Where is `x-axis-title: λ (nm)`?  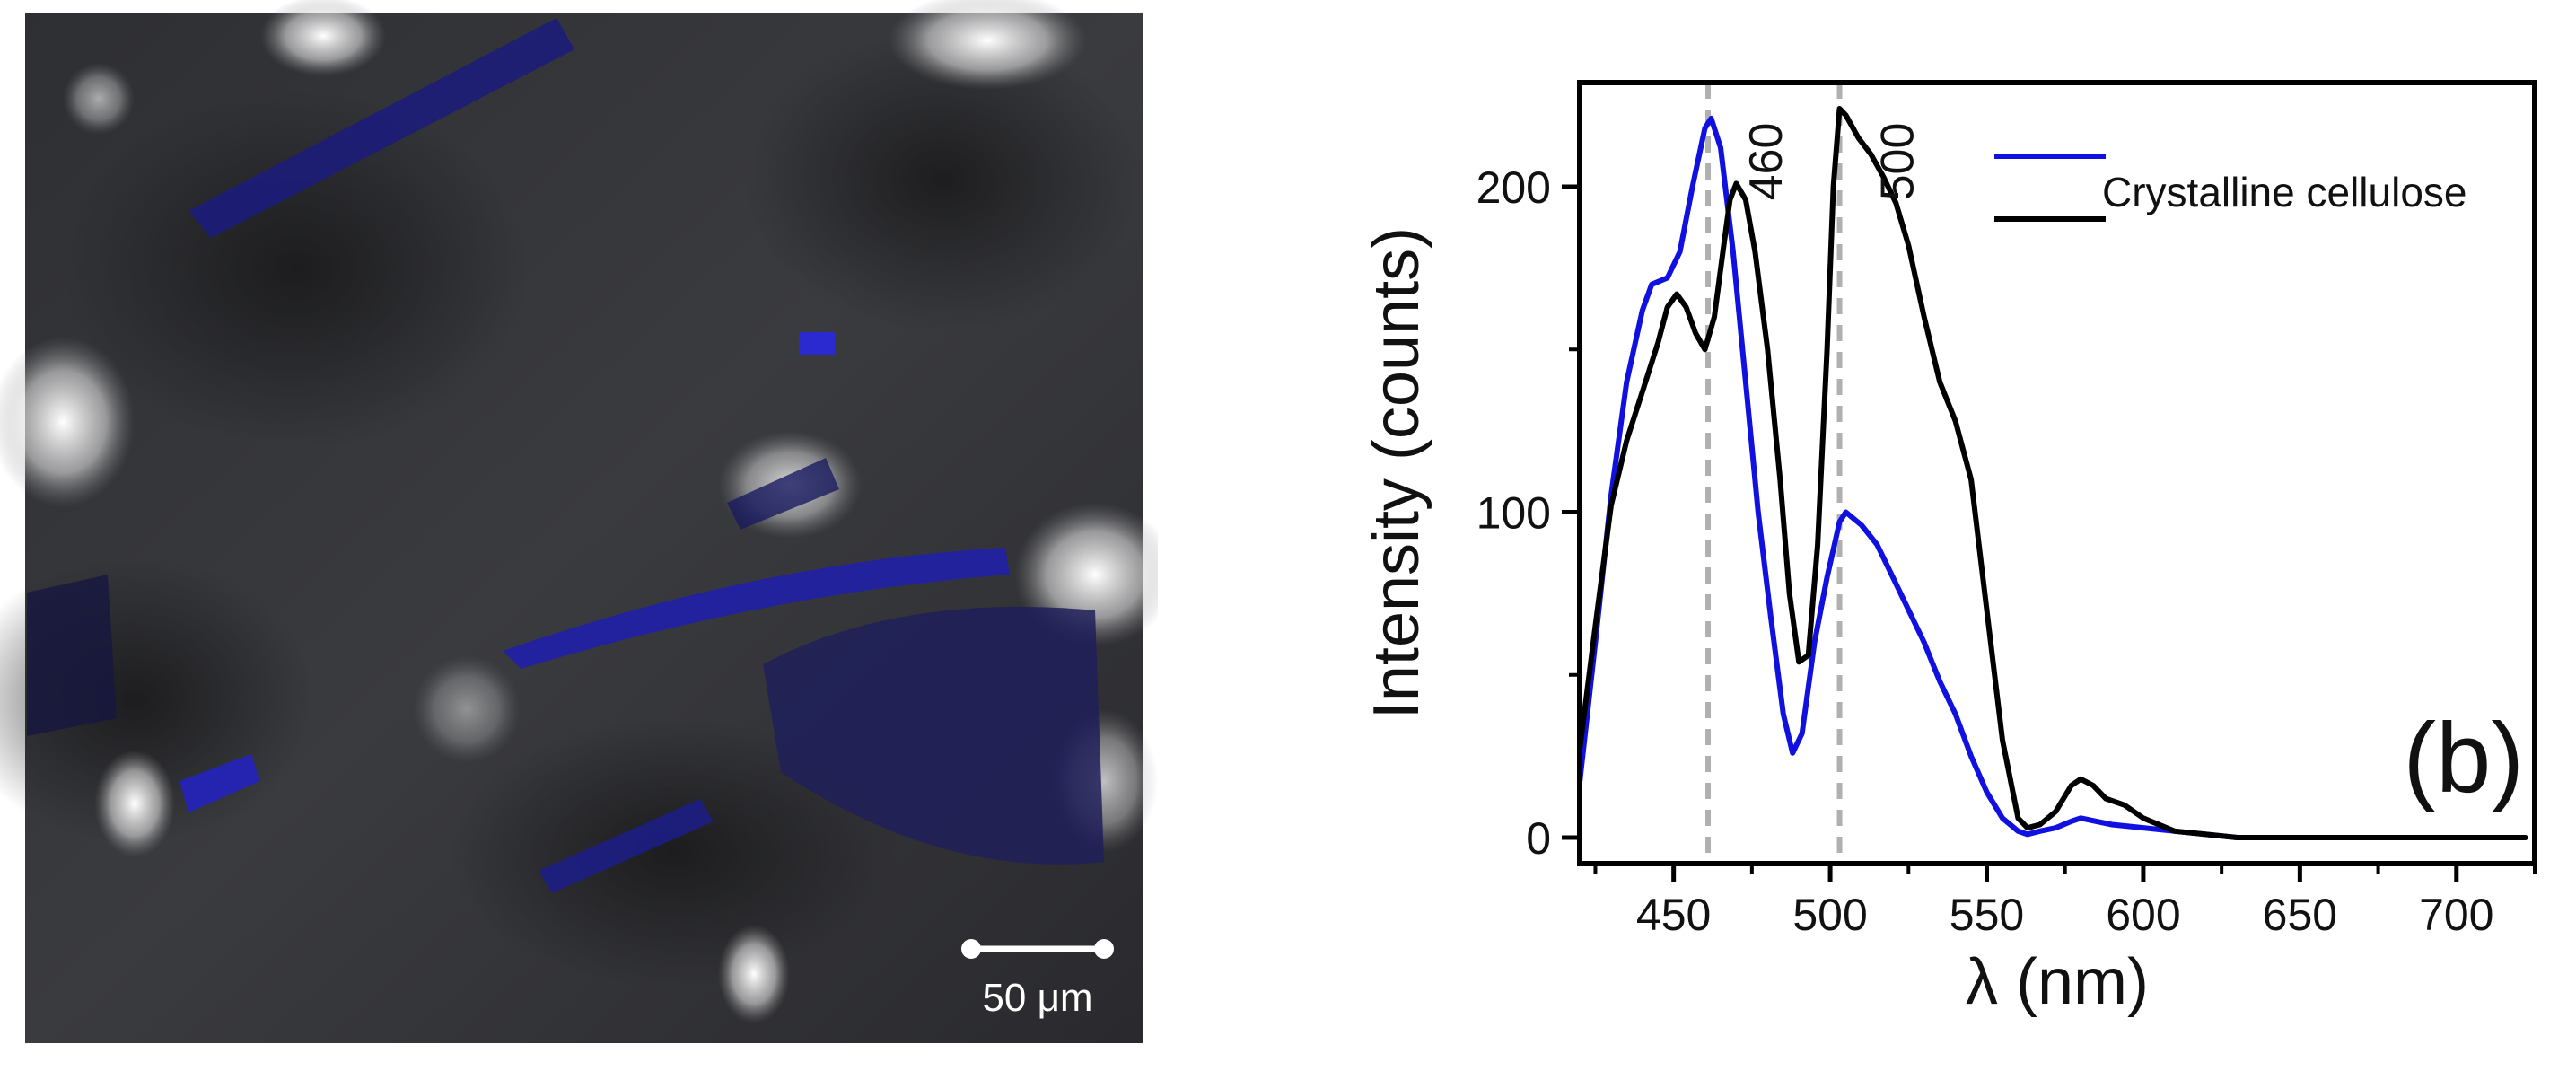 x-axis-title: λ (nm) is located at coordinates (2057, 982).